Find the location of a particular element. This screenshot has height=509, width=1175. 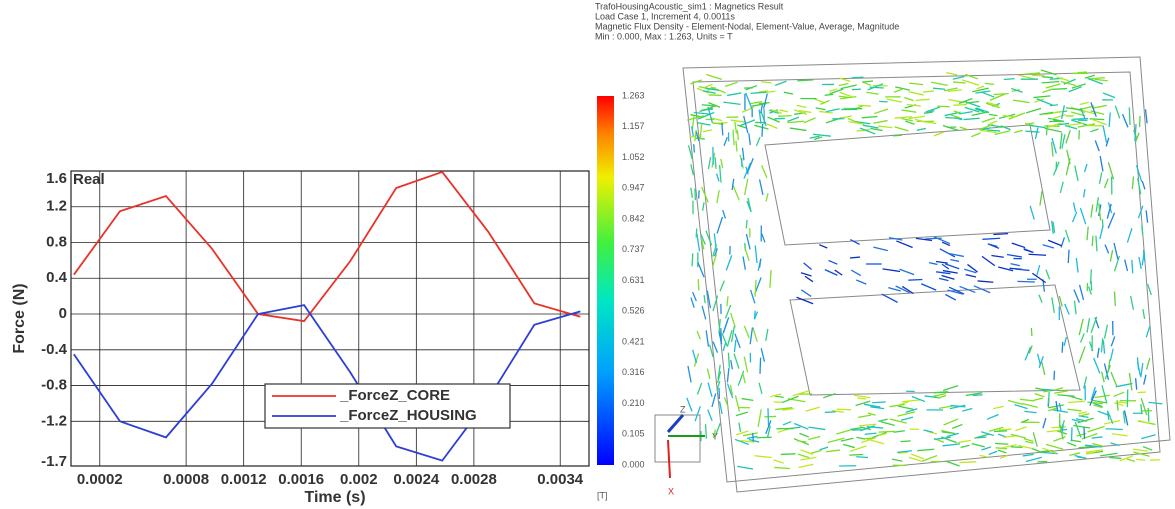

colorbar-tick-label: 0.316 is located at coordinates (633, 372).